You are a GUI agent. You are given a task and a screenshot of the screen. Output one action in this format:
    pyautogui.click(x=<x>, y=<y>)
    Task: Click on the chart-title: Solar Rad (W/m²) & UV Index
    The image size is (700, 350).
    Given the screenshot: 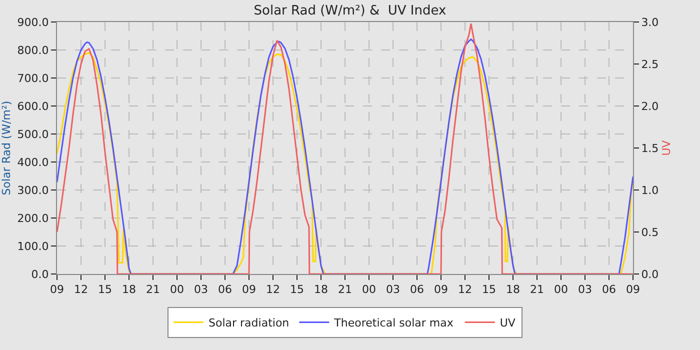 What is the action you would take?
    pyautogui.click(x=350, y=10)
    